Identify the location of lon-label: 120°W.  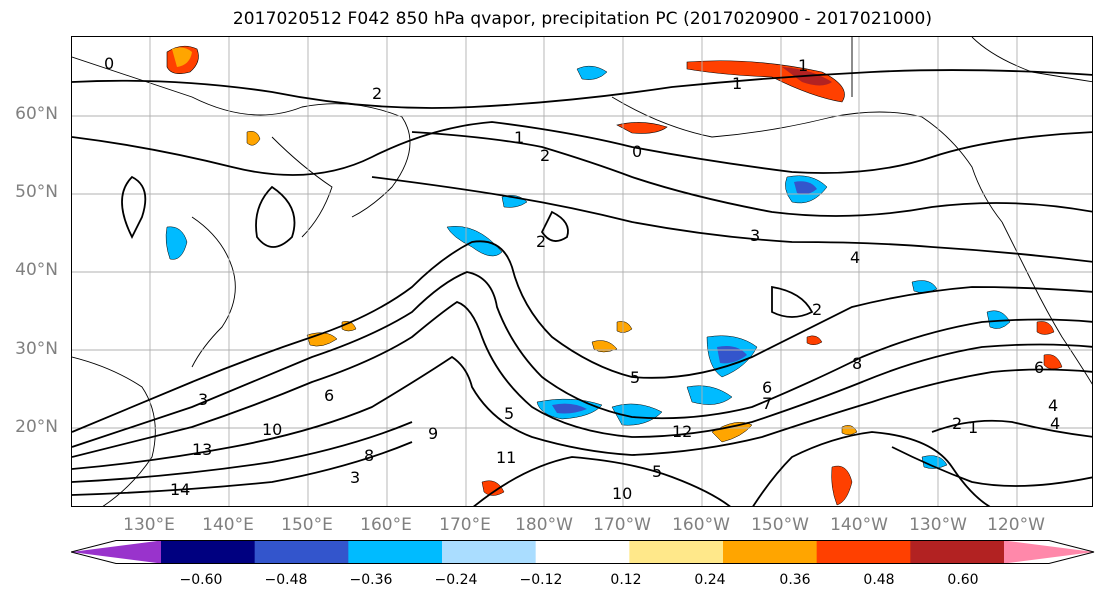
(1016, 525).